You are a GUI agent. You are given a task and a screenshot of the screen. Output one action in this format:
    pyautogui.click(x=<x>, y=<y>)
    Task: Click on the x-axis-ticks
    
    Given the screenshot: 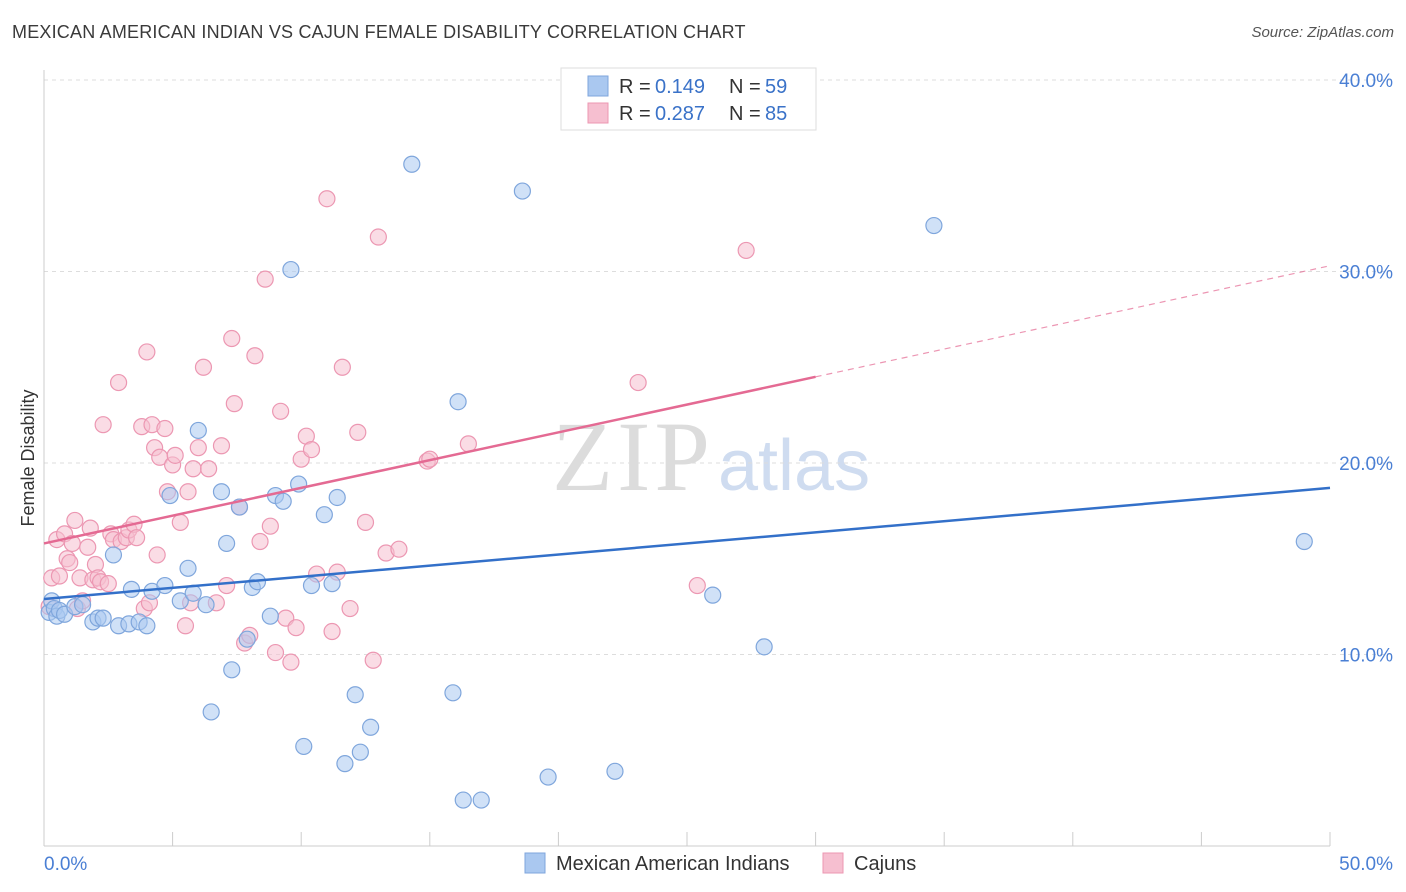 What is the action you would take?
    pyautogui.click(x=751, y=839)
    